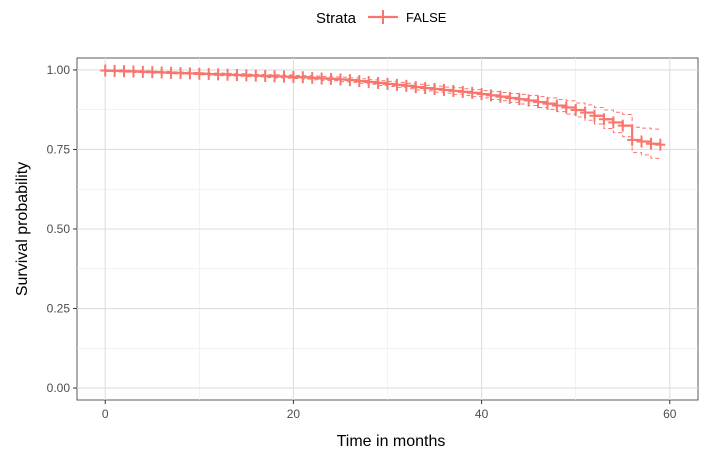 This screenshot has height=455, width=707. What do you see at coordinates (426, 17) in the screenshot?
I see `legend-label-false: FALSE` at bounding box center [426, 17].